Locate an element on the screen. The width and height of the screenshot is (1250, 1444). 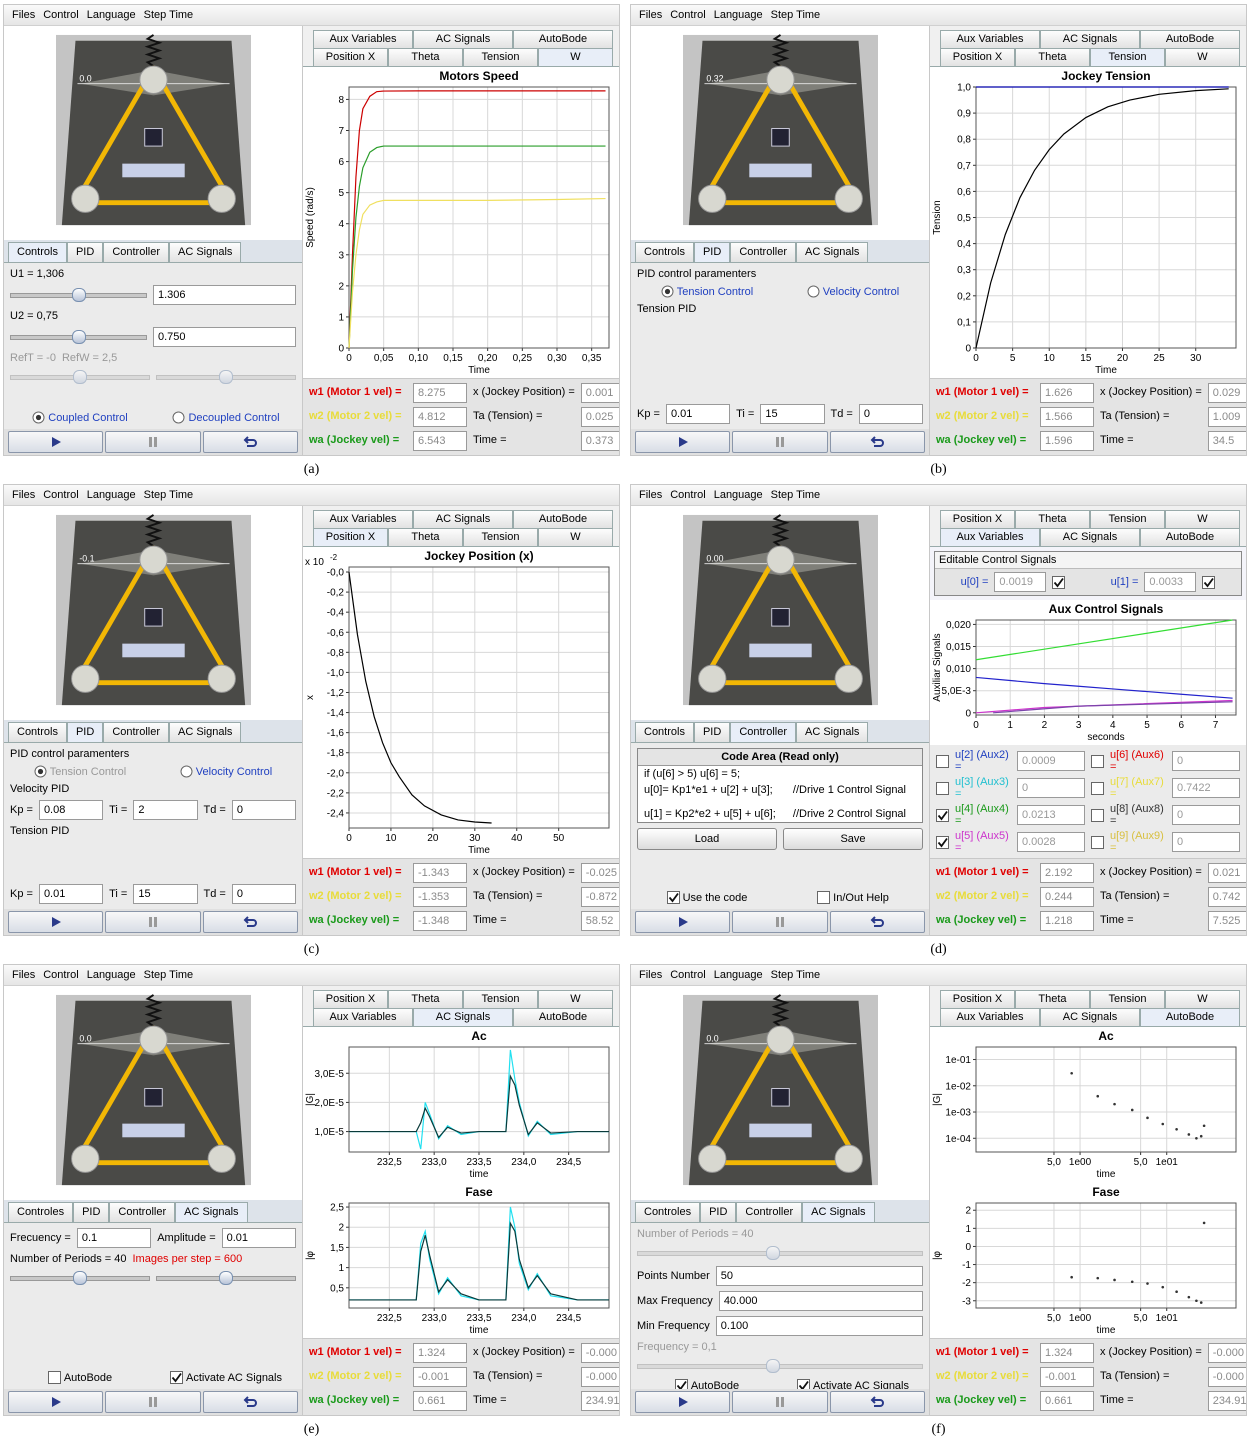
text-field: 0.0028 is located at coordinates (1051, 842).